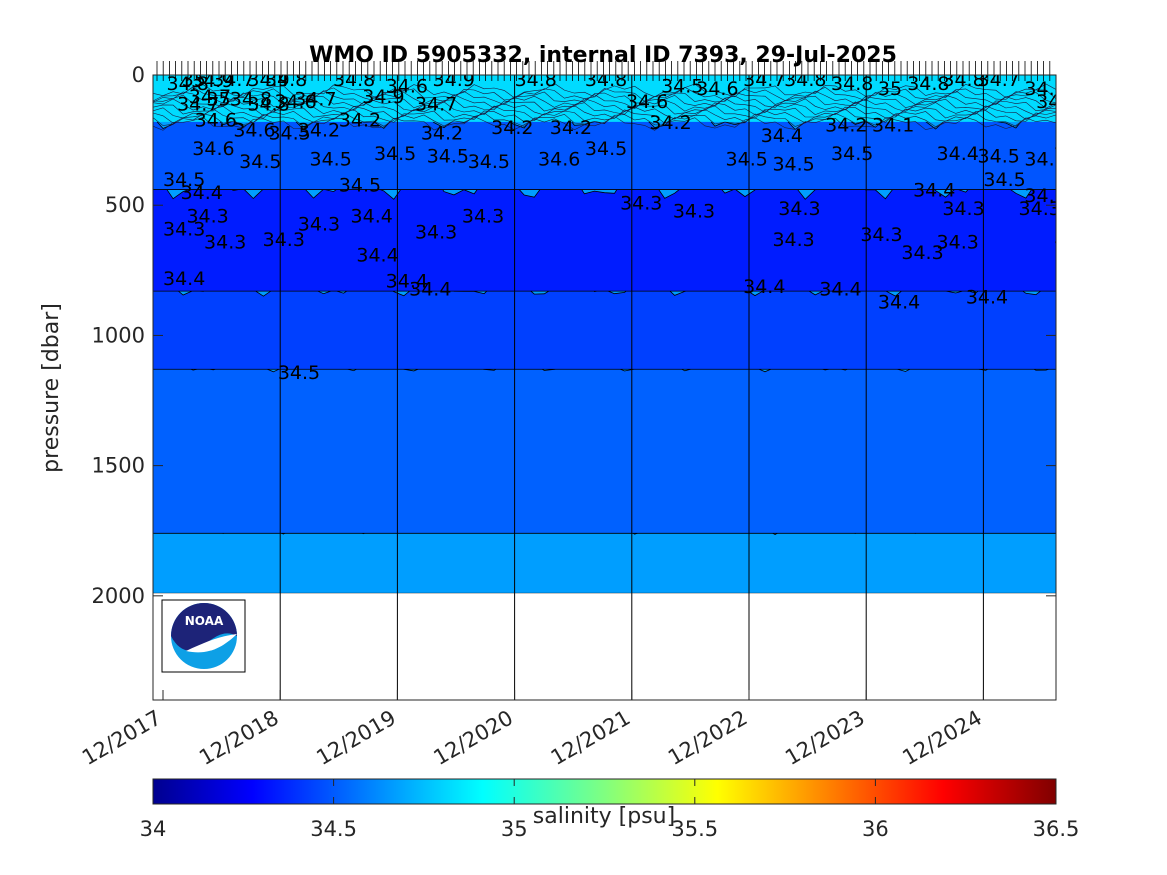 The height and width of the screenshot is (875, 1167). What do you see at coordinates (383, 97) in the screenshot?
I see `contour-label: 34.9` at bounding box center [383, 97].